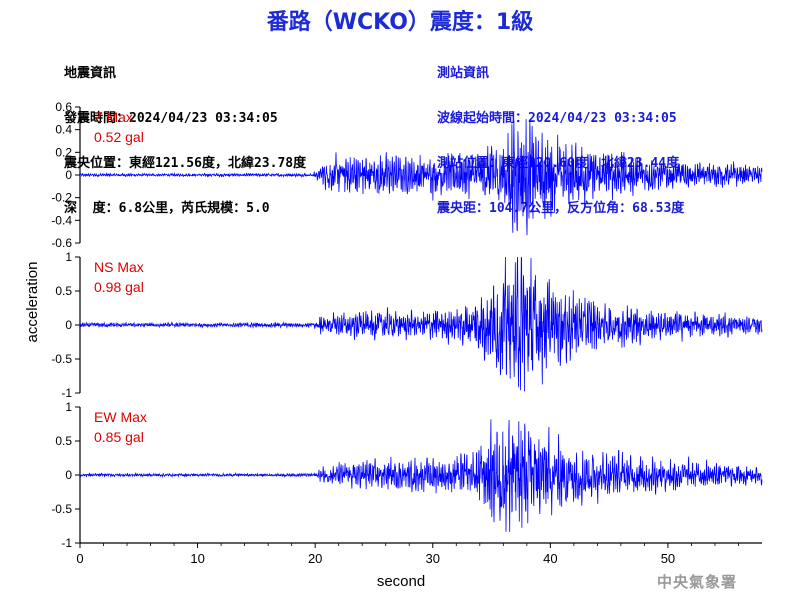 This screenshot has height=600, width=800. I want to click on x-tick-label: 10, so click(197, 558).